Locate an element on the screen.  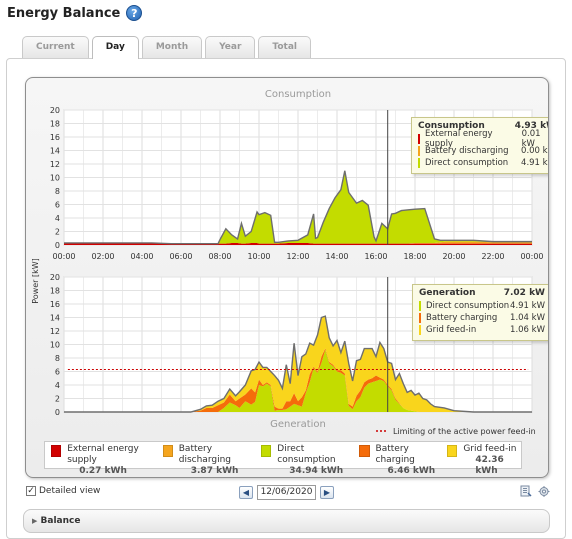
legend-label: External energy supply is located at coordinates (103, 454).